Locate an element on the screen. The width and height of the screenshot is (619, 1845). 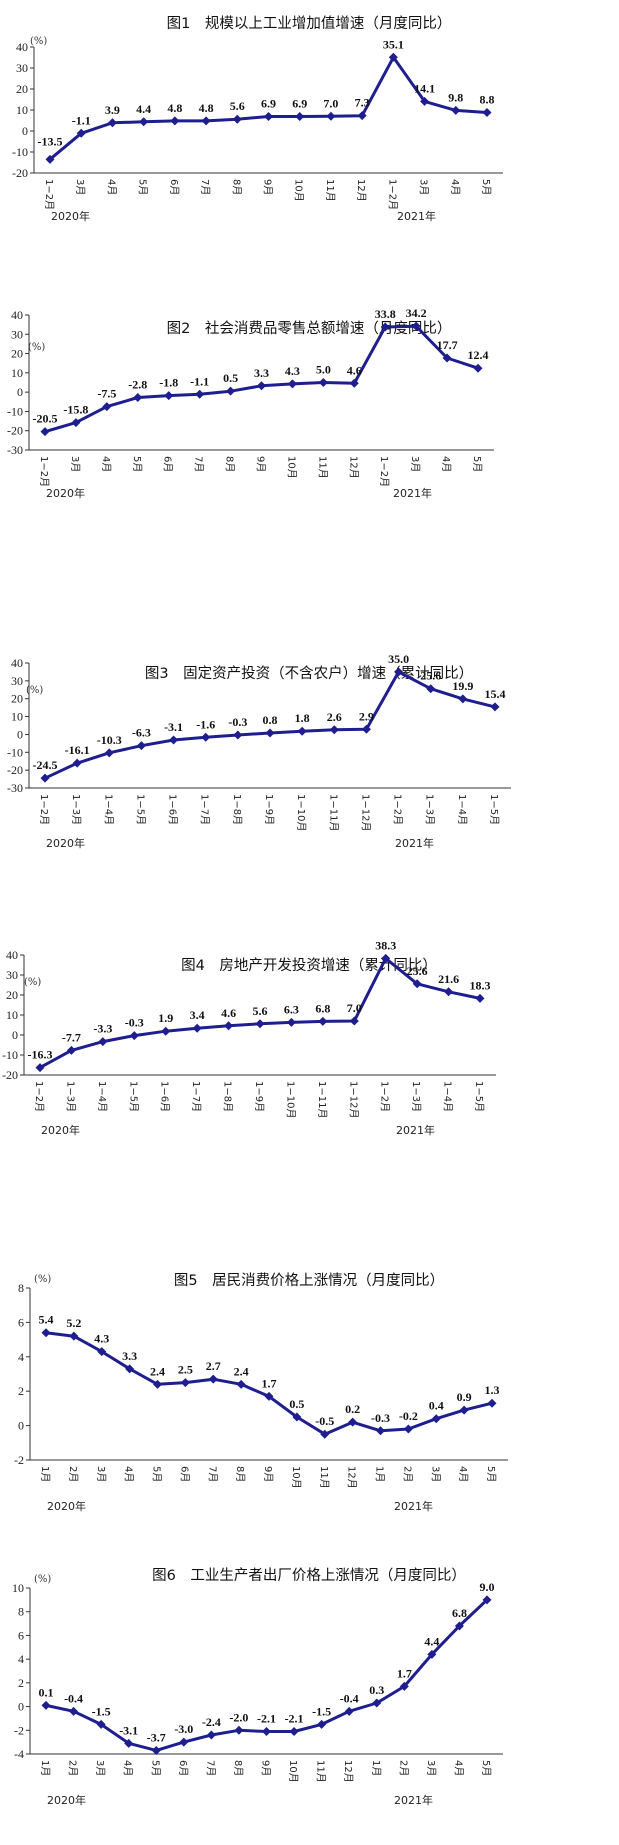
y-tick-label: 30 is located at coordinates (17, 334).